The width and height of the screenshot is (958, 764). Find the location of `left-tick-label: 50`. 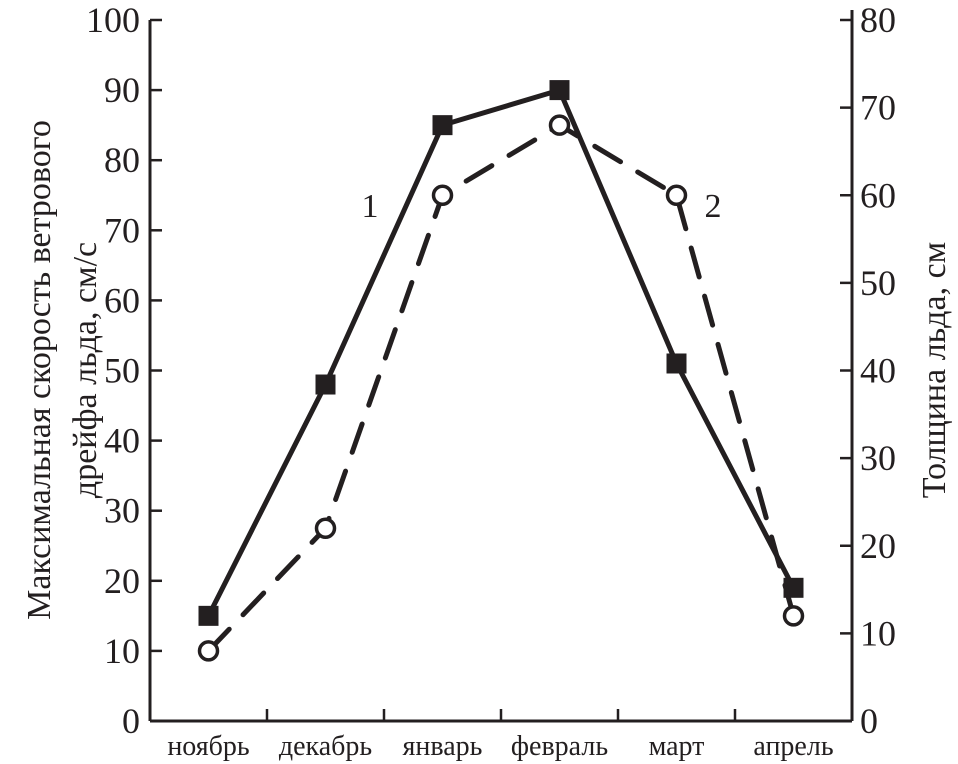

left-tick-label: 50 is located at coordinates (122, 371).